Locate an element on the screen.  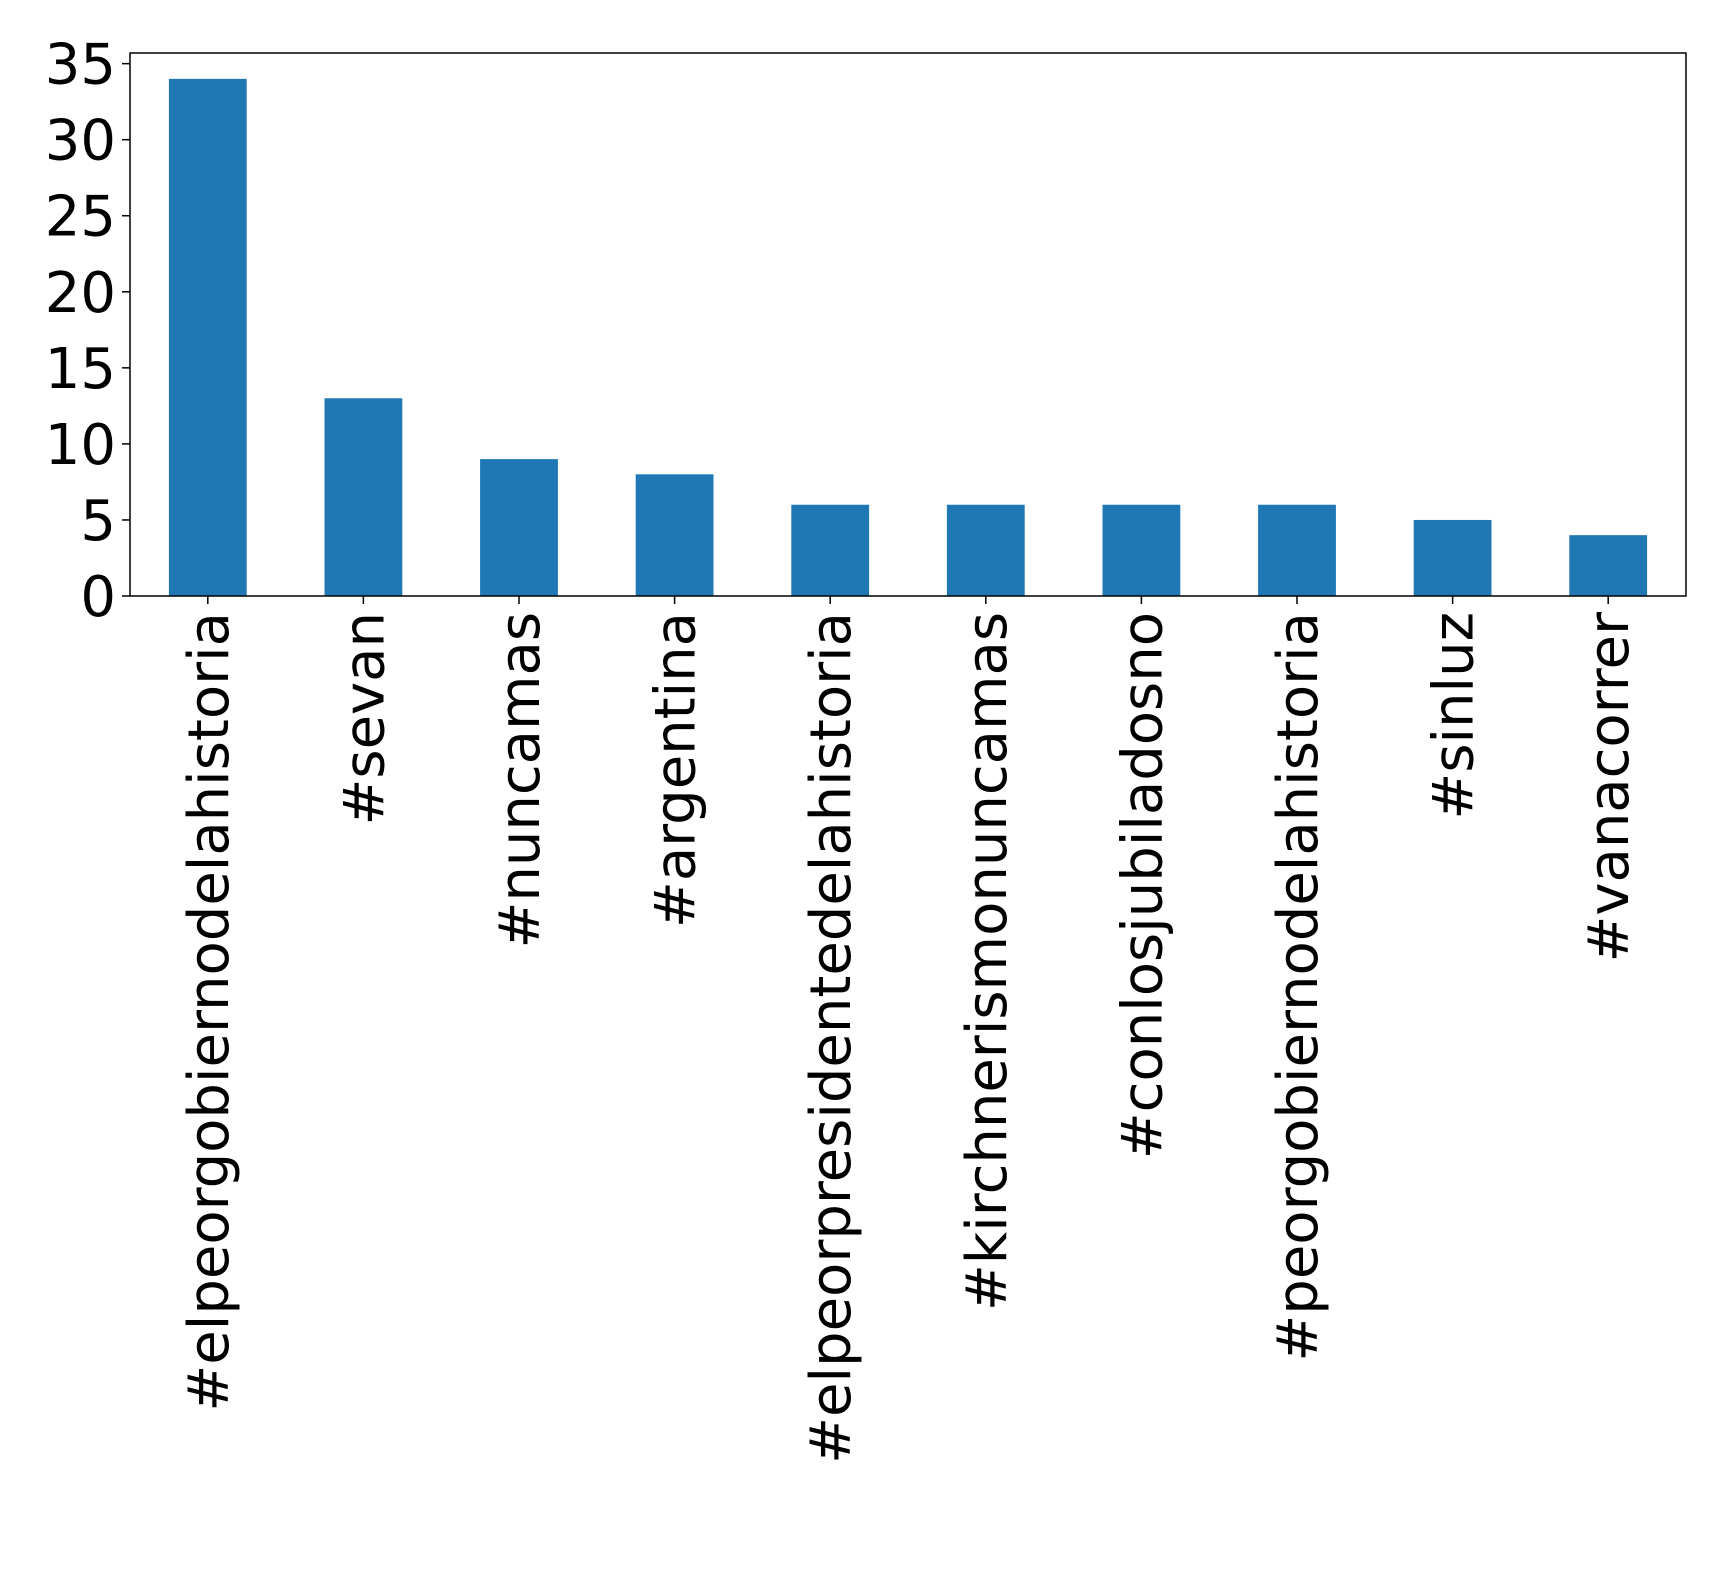
bar-elpeorgobiernodelahistoria is located at coordinates (207, 337).